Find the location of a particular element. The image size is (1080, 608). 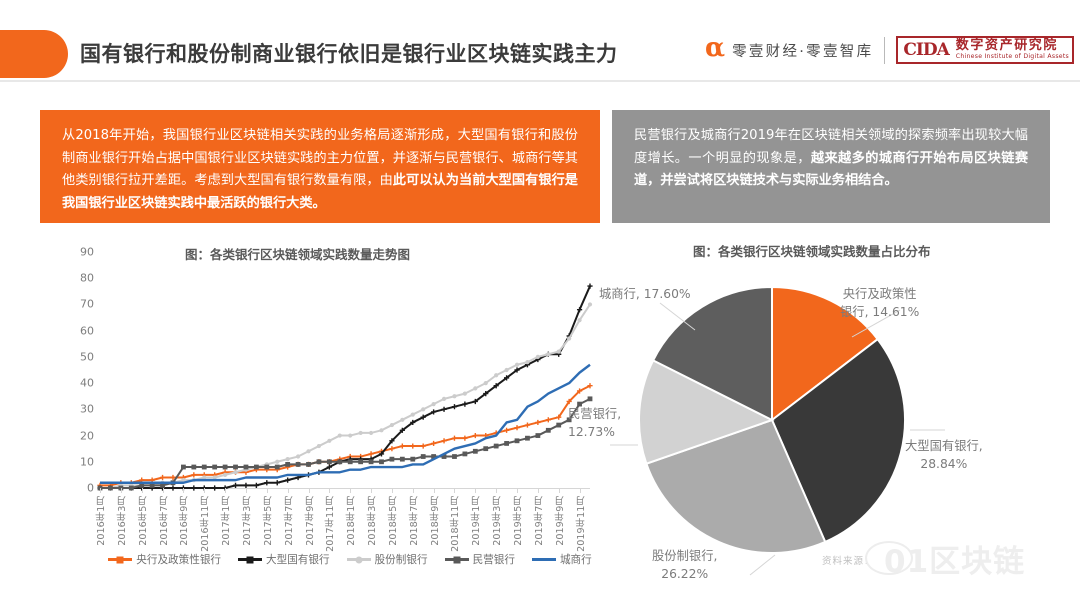

line-series-民营银行 is located at coordinates (345, 443).